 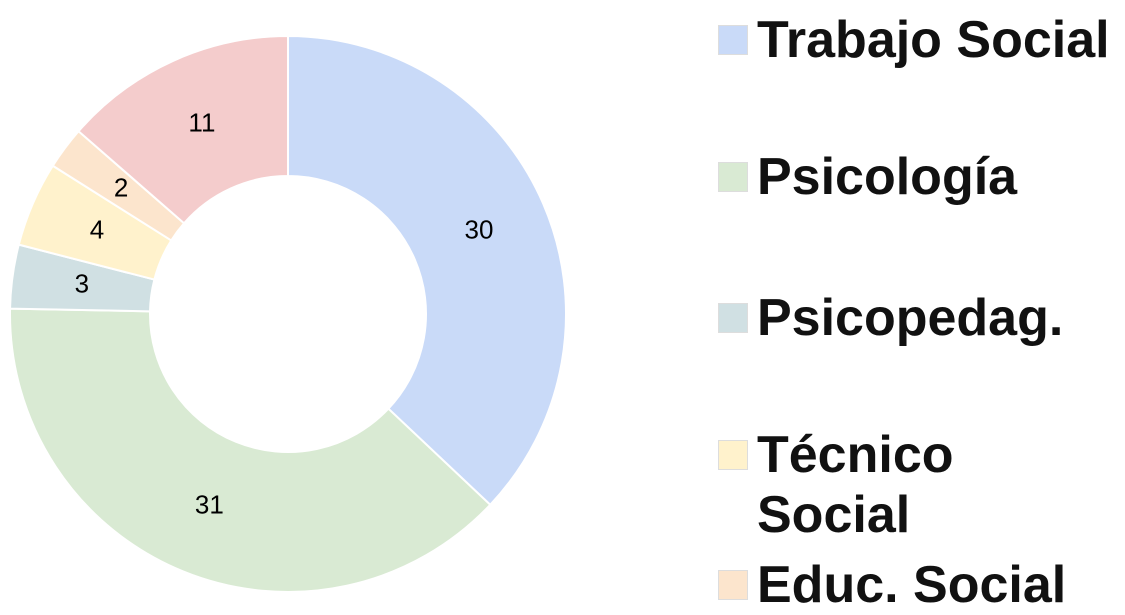 I want to click on legend-item: Educ. Social, so click(x=918, y=585).